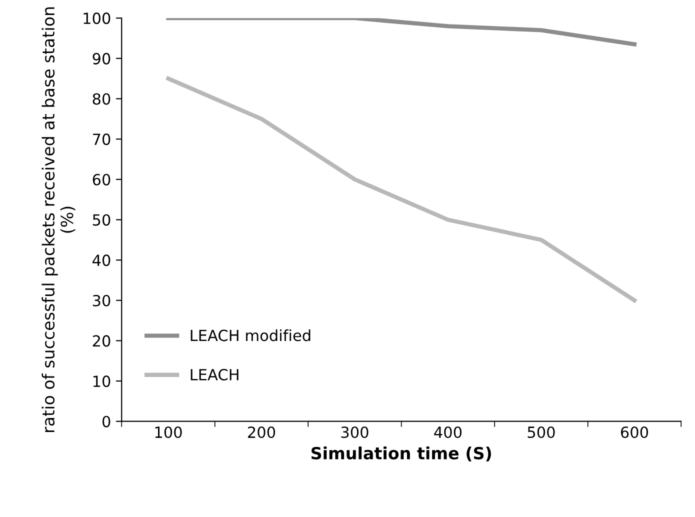 The width and height of the screenshot is (695, 517). What do you see at coordinates (106, 422) in the screenshot?
I see `y-tick-label: 0` at bounding box center [106, 422].